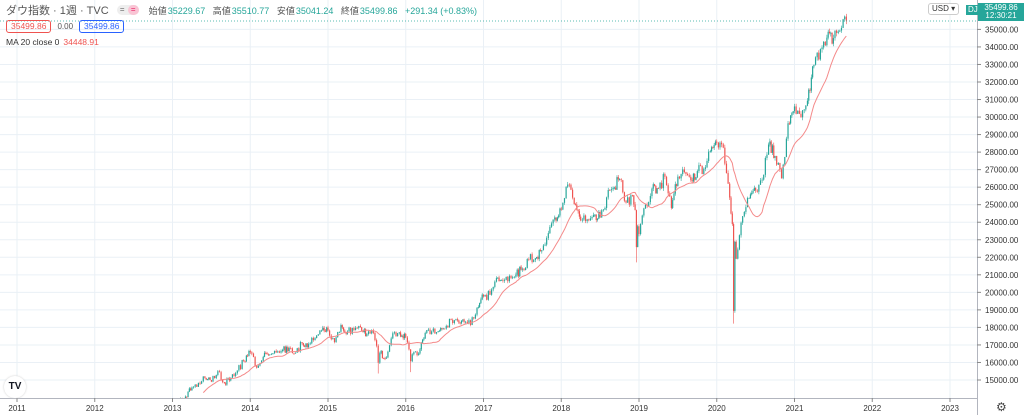 The height and width of the screenshot is (415, 1024). What do you see at coordinates (102, 26) in the screenshot?
I see `buy-button: 35499.86` at bounding box center [102, 26].